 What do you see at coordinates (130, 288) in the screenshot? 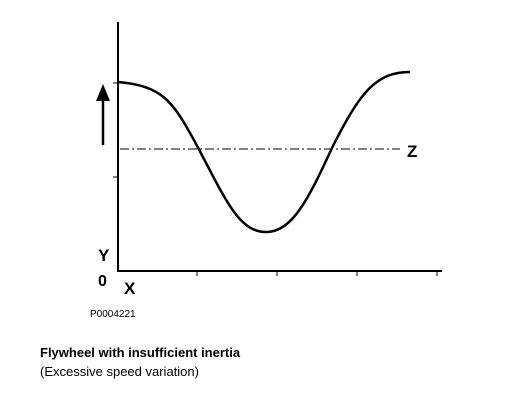
I see `x-axis-label: X` at bounding box center [130, 288].